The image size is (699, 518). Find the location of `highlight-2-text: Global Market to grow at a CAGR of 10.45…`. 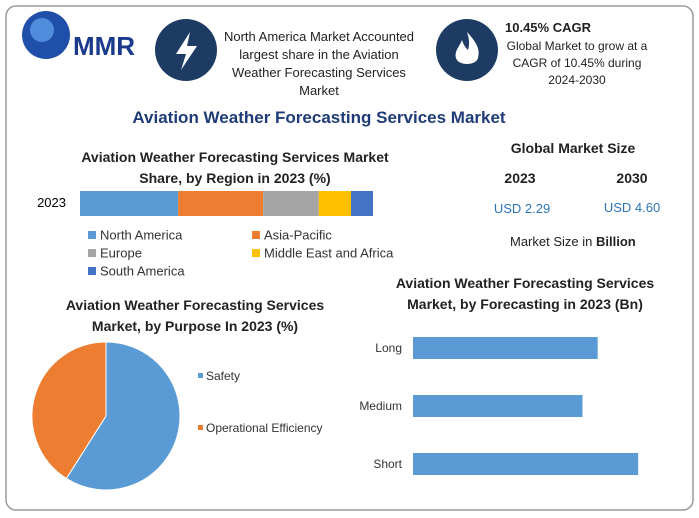

highlight-2-text: Global Market to grow at a CAGR of 10.45… is located at coordinates (577, 63).